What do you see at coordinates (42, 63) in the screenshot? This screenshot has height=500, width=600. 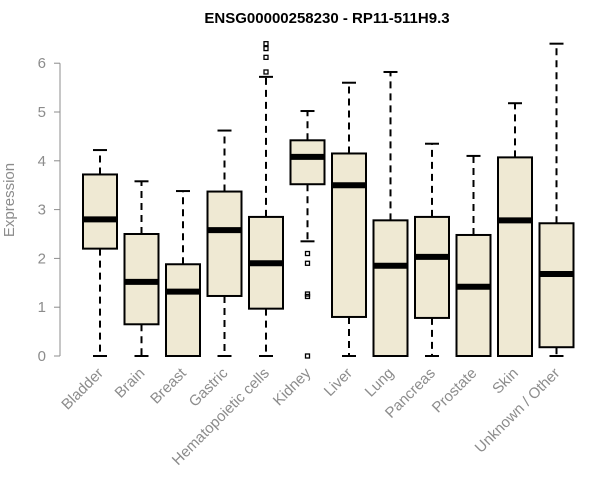 I see `y-tick-label-6: 6` at bounding box center [42, 63].